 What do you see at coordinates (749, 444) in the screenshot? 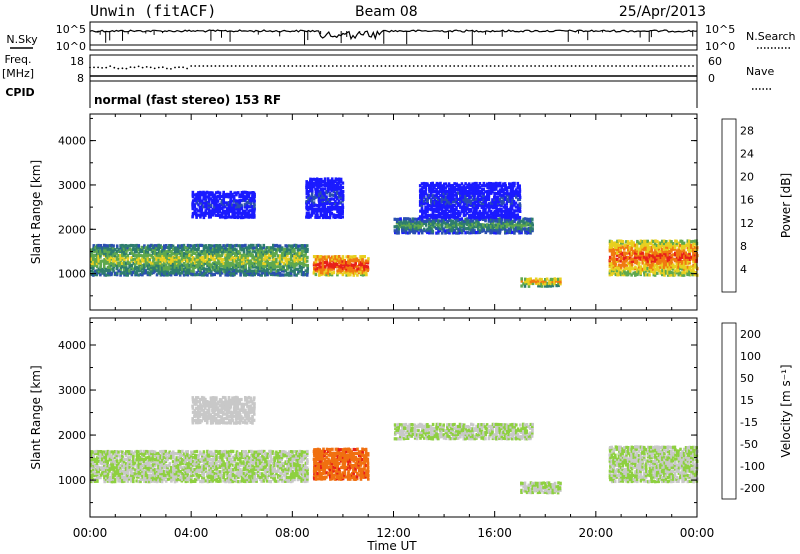
I see `colorbar-tick-label: -50` at bounding box center [749, 444].